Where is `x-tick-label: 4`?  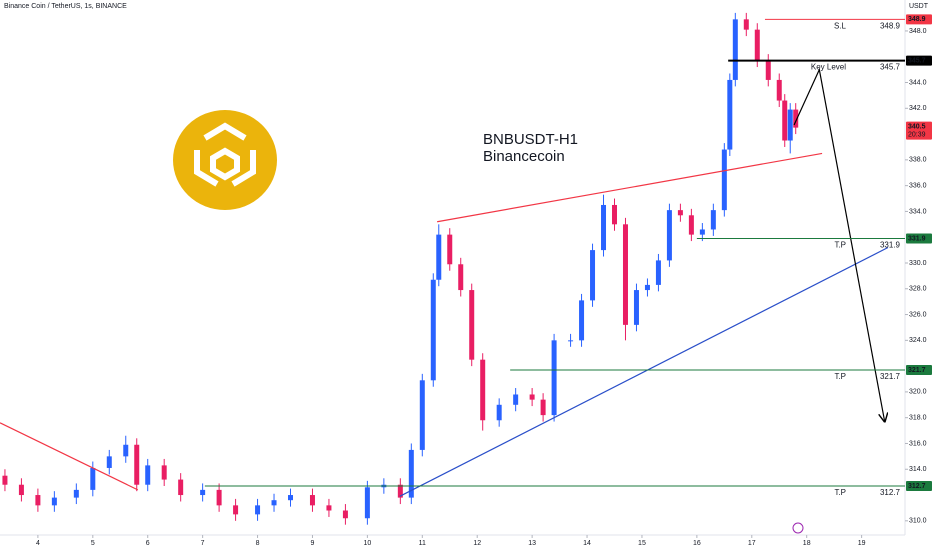
x-tick-label: 4 is located at coordinates (38, 543).